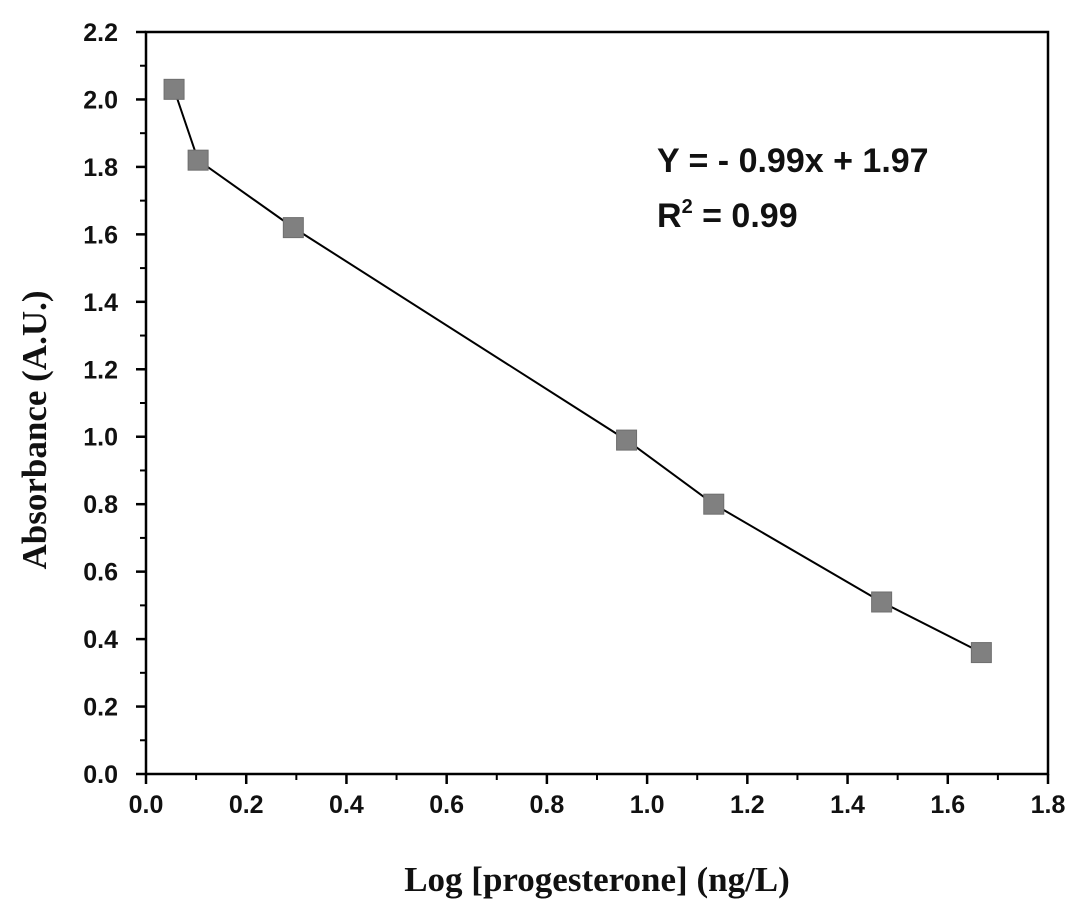 The width and height of the screenshot is (1074, 904). What do you see at coordinates (100, 775) in the screenshot?
I see `y-tick-label: 0.0` at bounding box center [100, 775].